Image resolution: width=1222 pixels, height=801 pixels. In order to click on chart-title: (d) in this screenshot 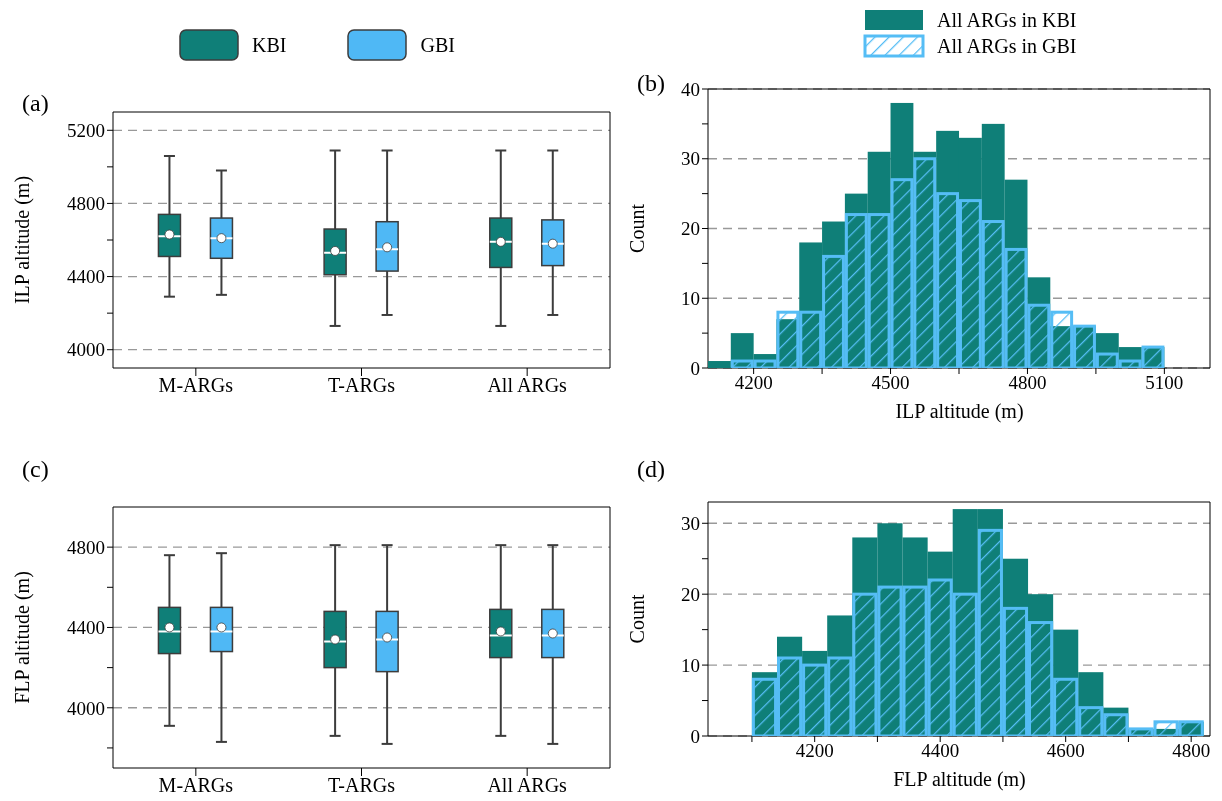, I will do `click(651, 469)`.